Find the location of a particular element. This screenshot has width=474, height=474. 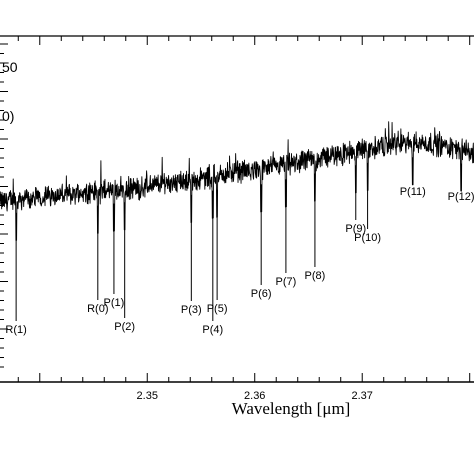

absorption-line-label: P(6) is located at coordinates (261, 294).